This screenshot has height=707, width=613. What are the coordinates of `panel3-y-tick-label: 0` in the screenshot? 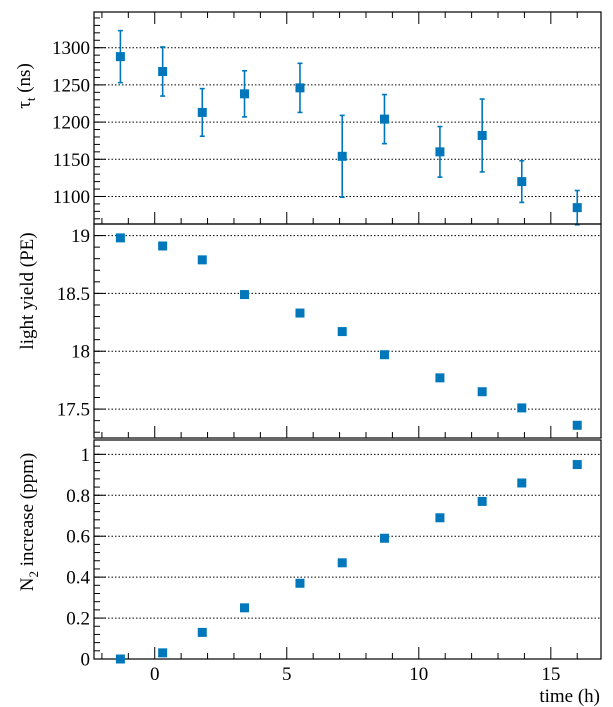 It's located at (86, 660).